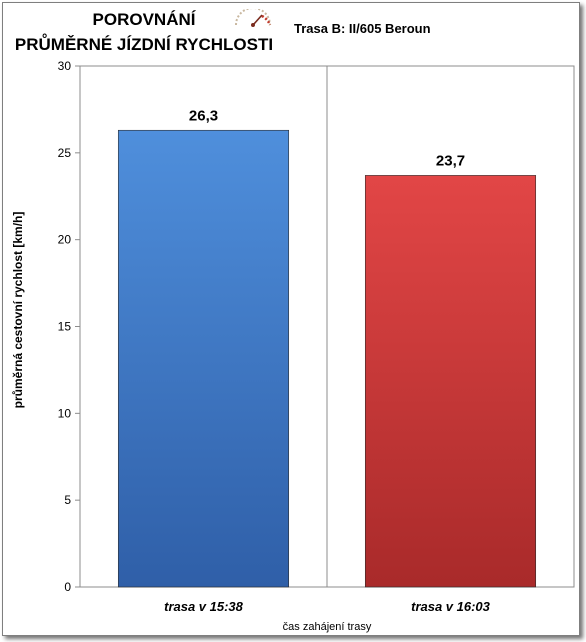  Describe the element at coordinates (203, 115) in the screenshot. I see `data-label-1: 26,3` at that location.